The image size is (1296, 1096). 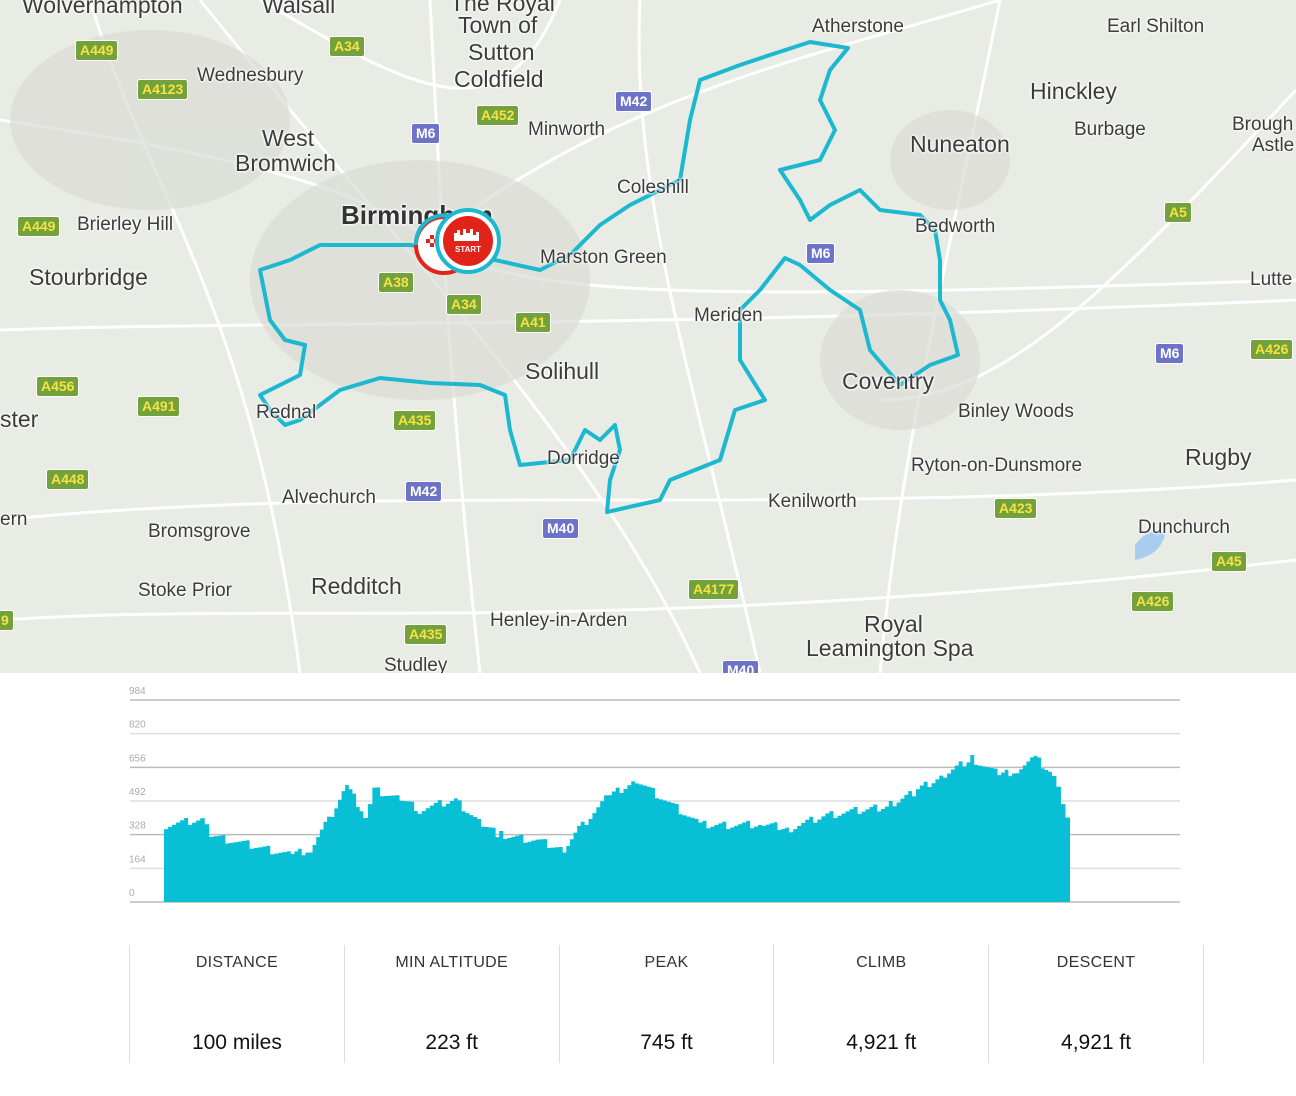 What do you see at coordinates (288, 138) in the screenshot?
I see `place-label: West` at bounding box center [288, 138].